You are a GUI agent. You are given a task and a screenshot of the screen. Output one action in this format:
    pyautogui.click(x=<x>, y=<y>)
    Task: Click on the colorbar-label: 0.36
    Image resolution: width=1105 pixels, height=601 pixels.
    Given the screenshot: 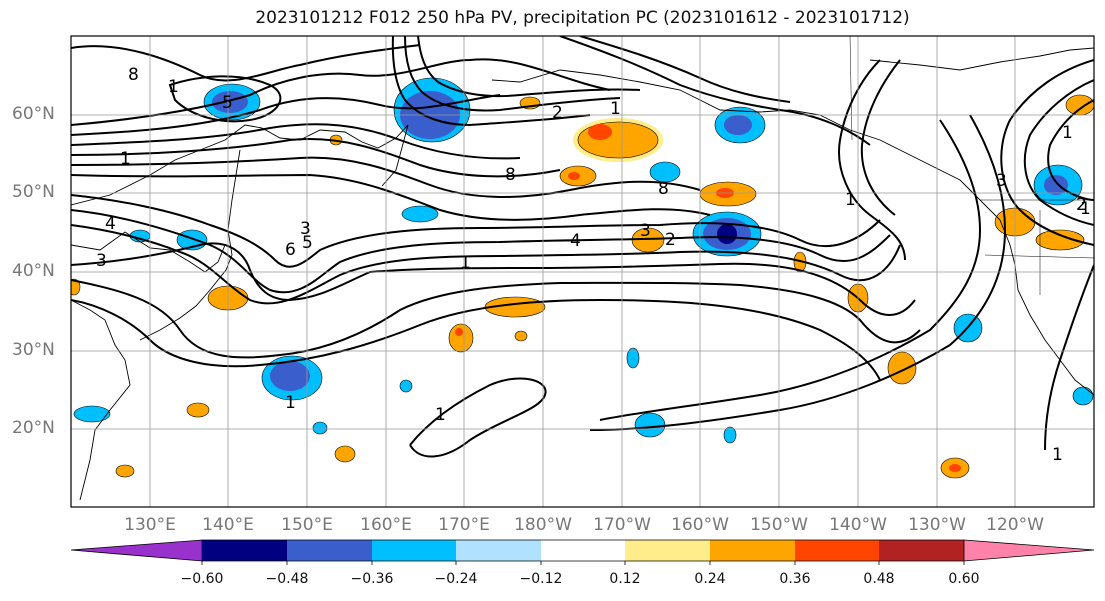 What is the action you would take?
    pyautogui.click(x=795, y=579)
    